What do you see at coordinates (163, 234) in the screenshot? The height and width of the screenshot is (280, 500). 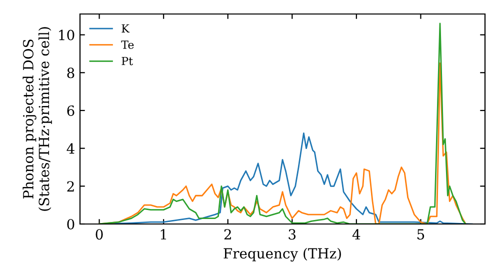 I see `x-tick-label: 1` at bounding box center [163, 234].